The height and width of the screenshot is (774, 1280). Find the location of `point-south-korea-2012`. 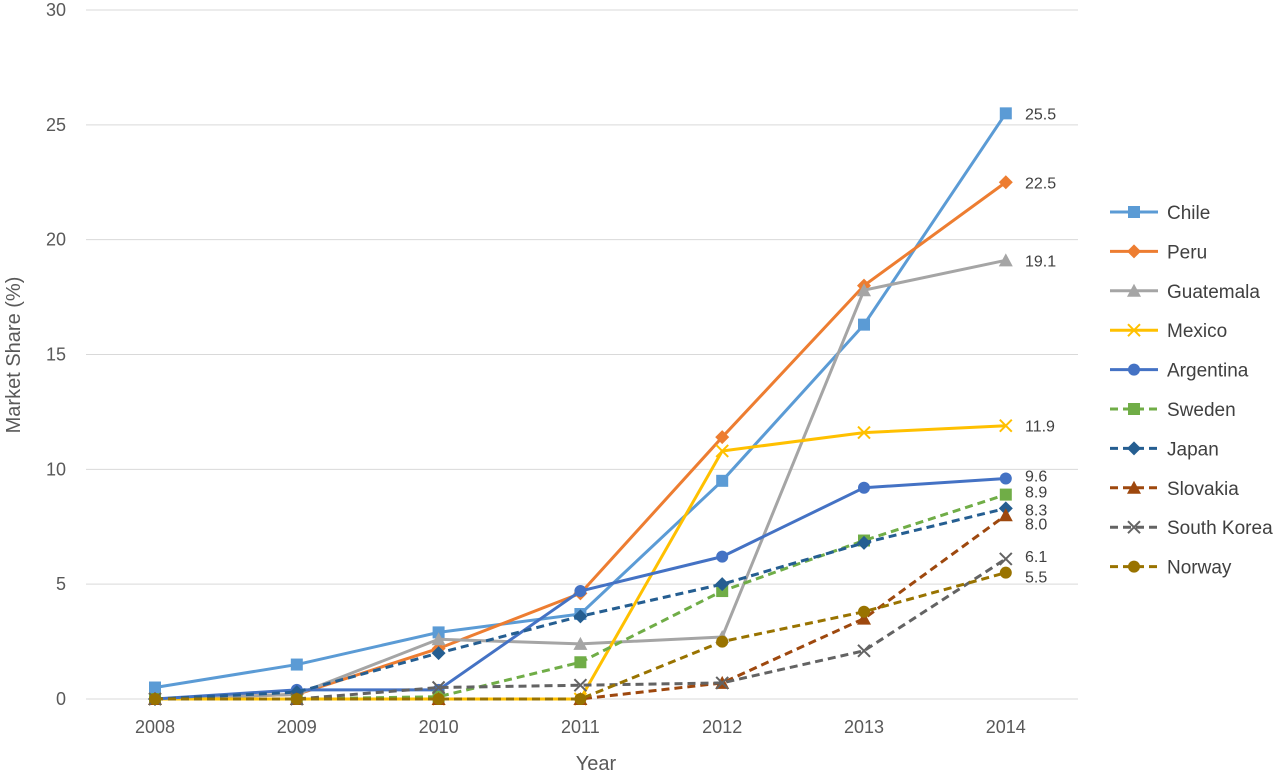

point-south-korea-2012 is located at coordinates (722, 683).